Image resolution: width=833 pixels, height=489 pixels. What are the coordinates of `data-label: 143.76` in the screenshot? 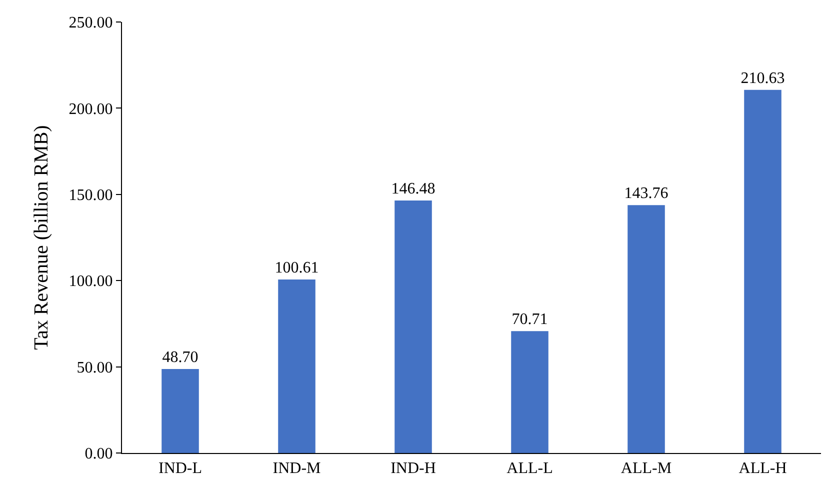 It's located at (646, 193).